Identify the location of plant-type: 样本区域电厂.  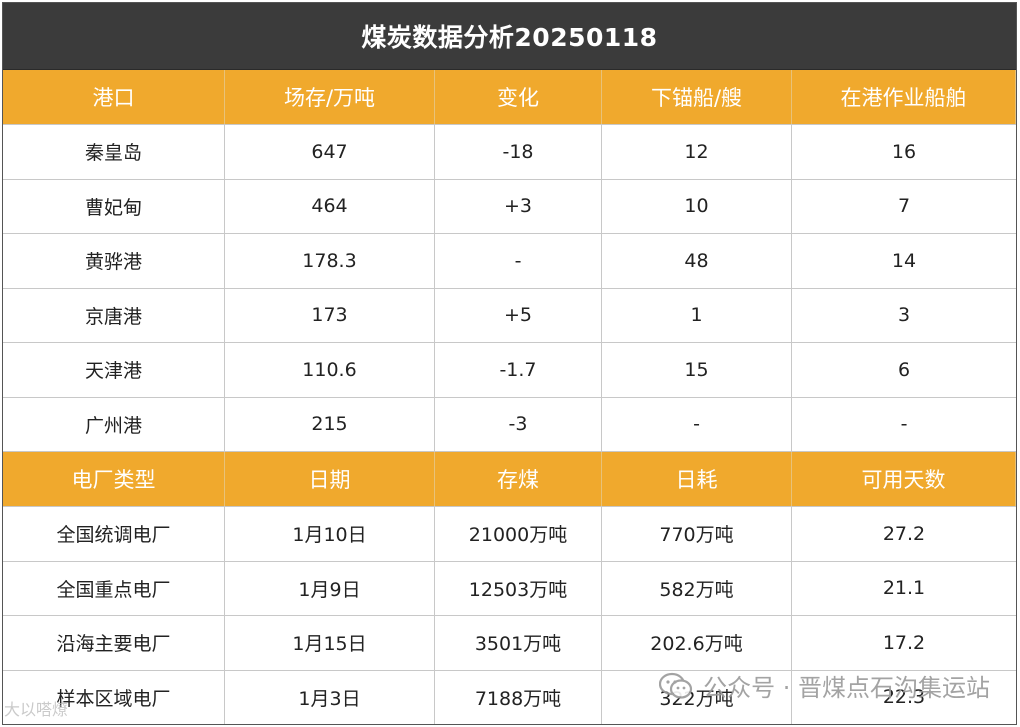
(114, 697).